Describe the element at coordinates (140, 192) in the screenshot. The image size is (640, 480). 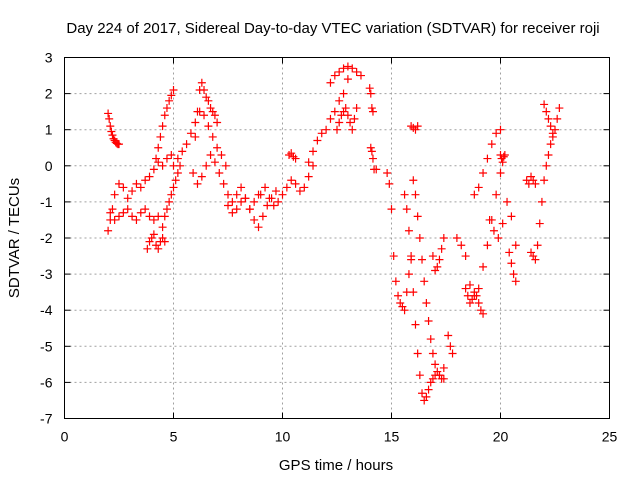
I see `series-segment-b` at that location.